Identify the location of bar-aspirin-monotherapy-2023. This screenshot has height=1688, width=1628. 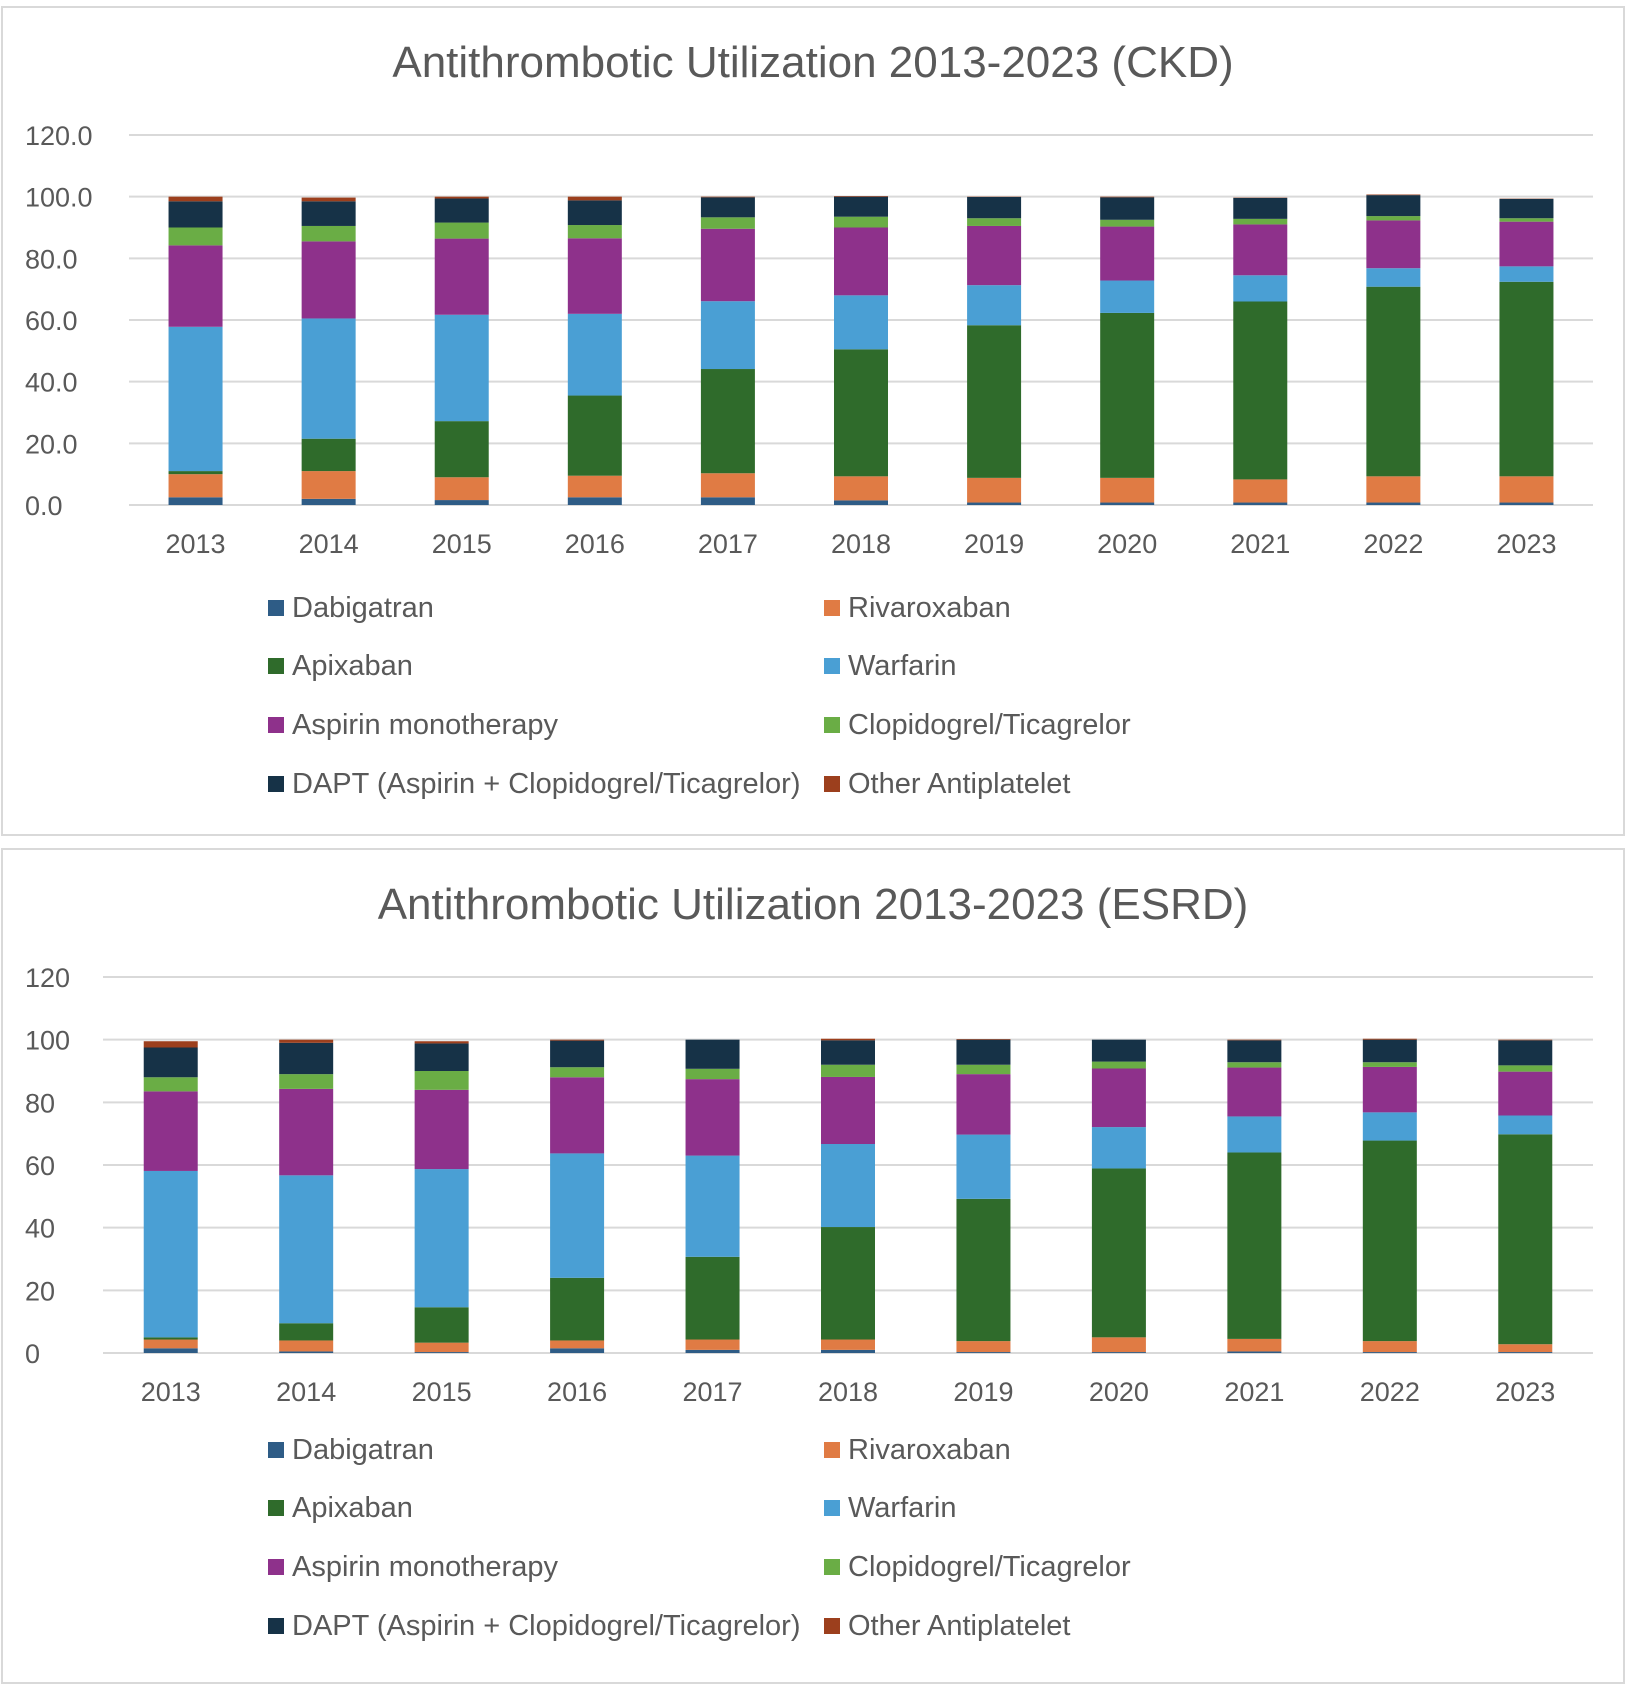
(1526, 244).